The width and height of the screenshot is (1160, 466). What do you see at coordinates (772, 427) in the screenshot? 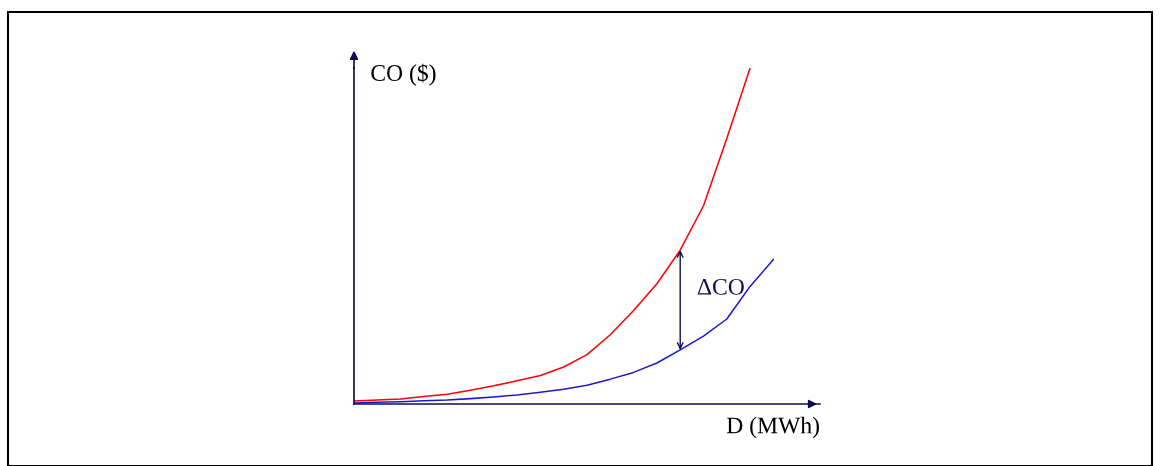
I see `x-axis-title: D (MWh)` at bounding box center [772, 427].